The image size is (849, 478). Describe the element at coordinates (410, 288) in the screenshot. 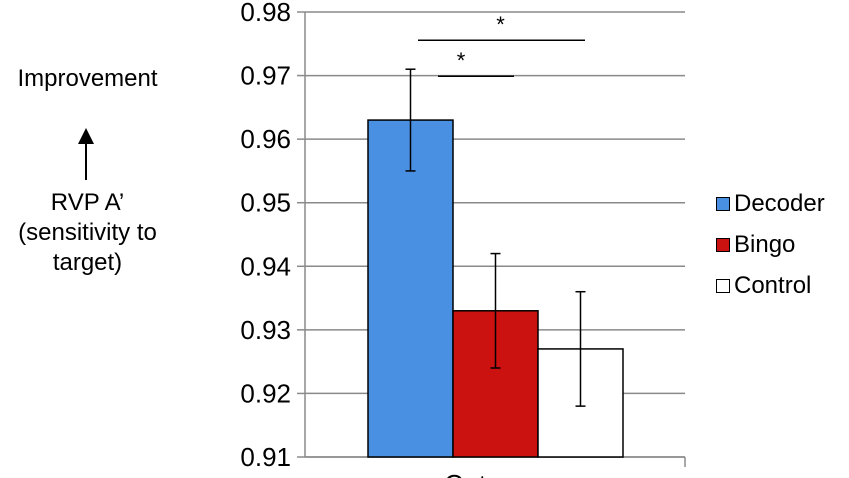

I see `bar-decoder` at that location.